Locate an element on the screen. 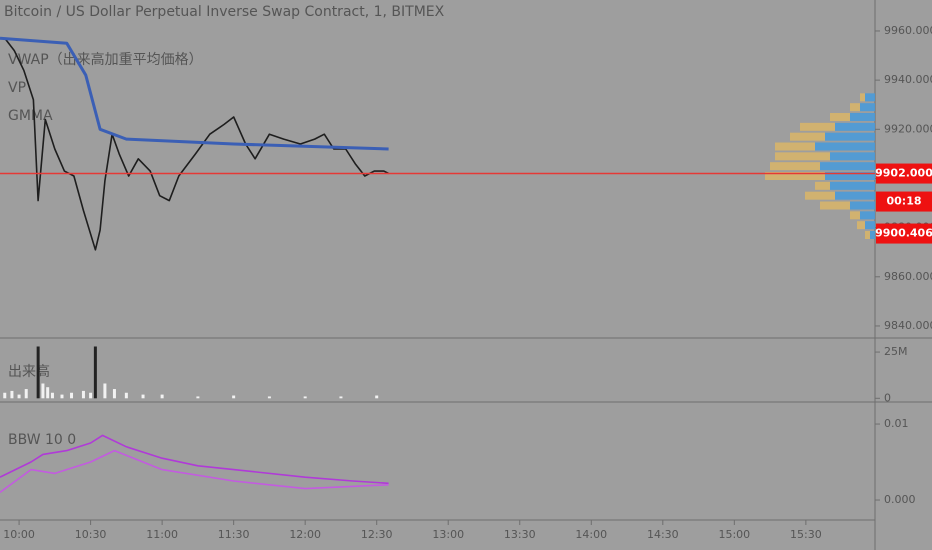 The image size is (932, 550). y-tick-label: 9920.000 is located at coordinates (908, 128).